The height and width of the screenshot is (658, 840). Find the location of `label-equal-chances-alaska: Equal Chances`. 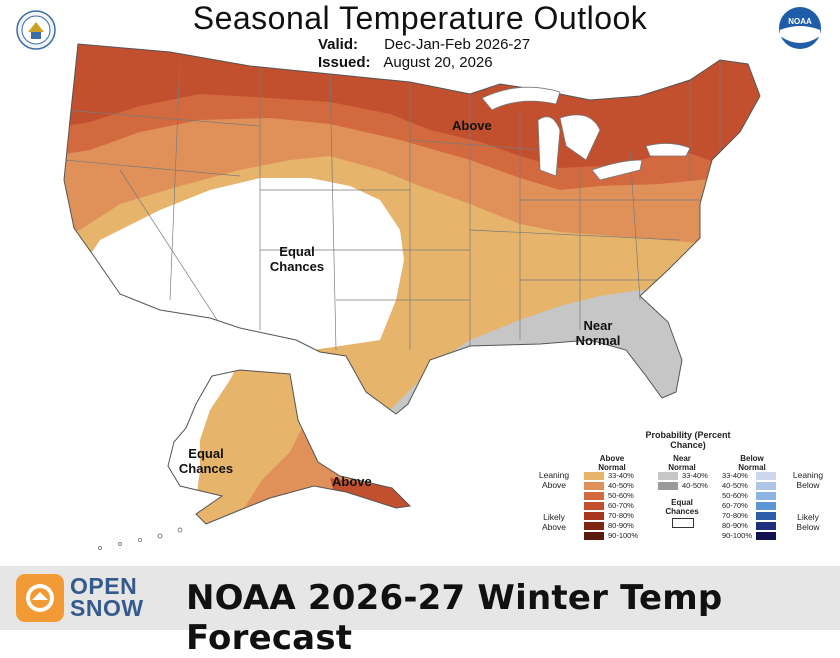

label-equal-chances-alaska: Equal Chances is located at coordinates (206, 461).